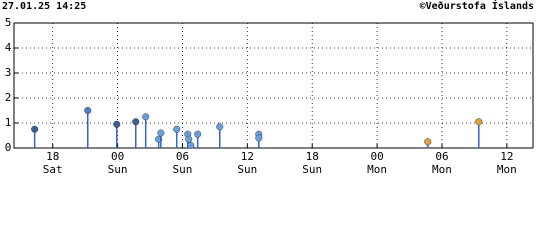  Describe the element at coordinates (8, 22) in the screenshot. I see `y-tick-label: 5` at that location.